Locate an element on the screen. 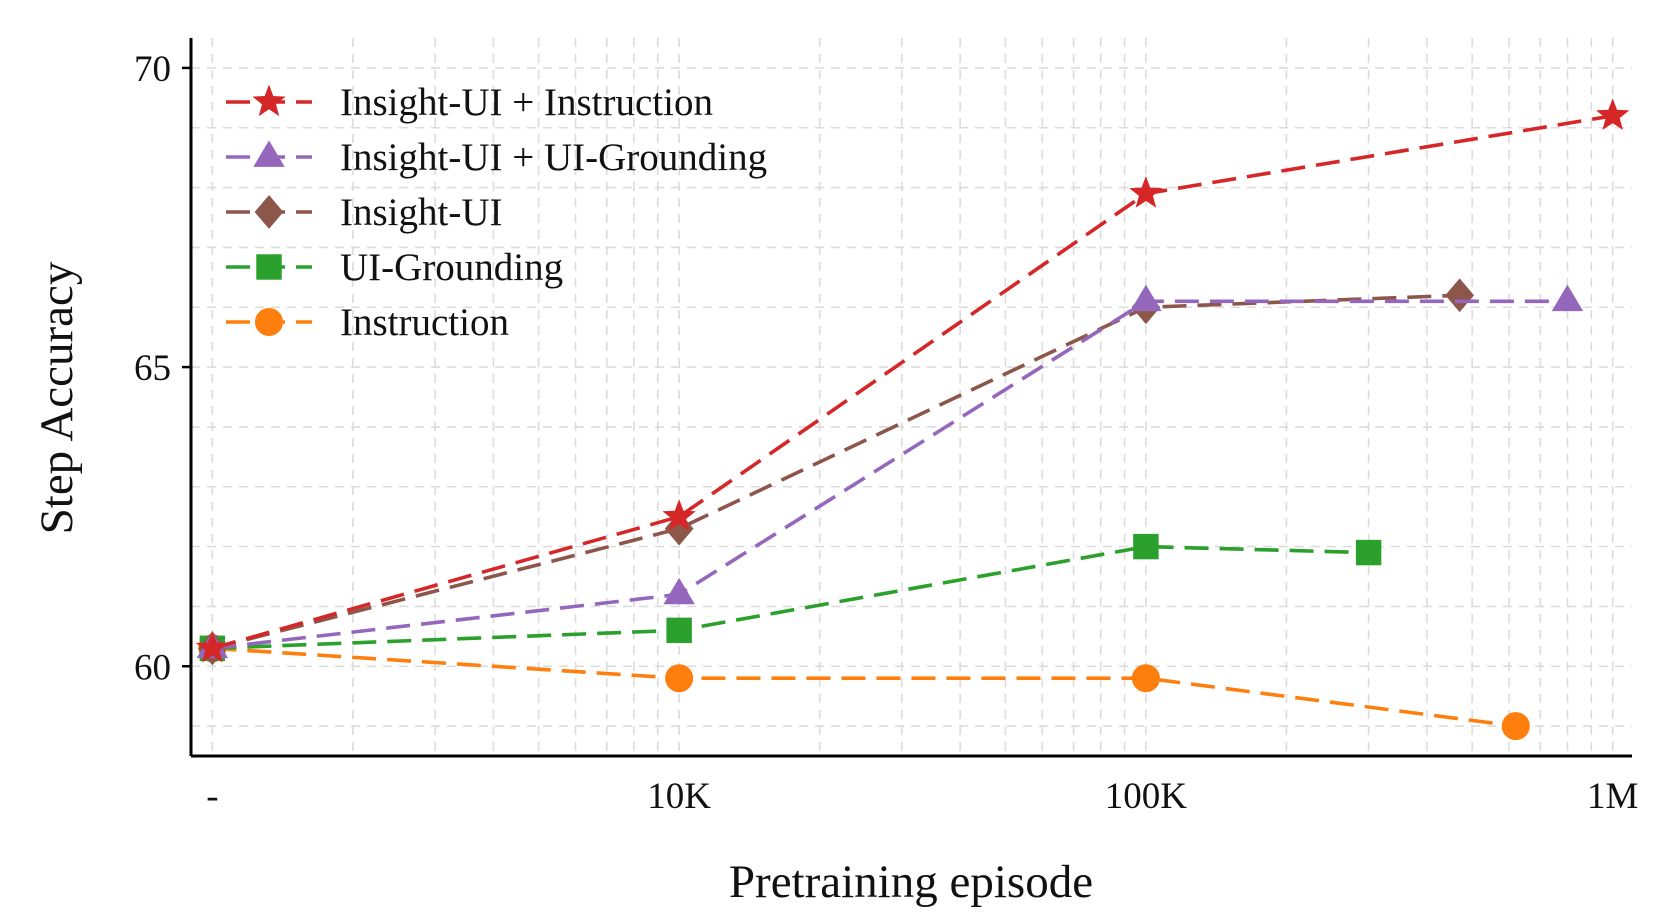 This screenshot has width=1660, height=924. legend-label: UI-Grounding is located at coordinates (451, 267).